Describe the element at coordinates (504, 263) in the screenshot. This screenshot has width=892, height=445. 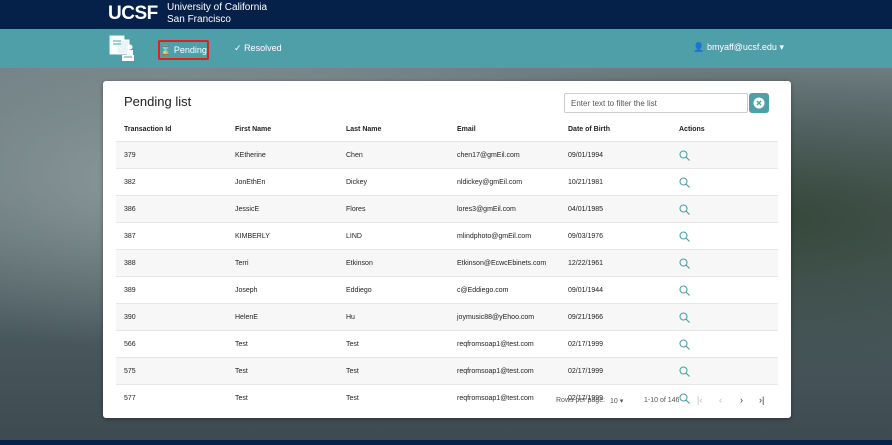
I see `cell-email: Etkinson@EcwcEbinets.com` at that location.